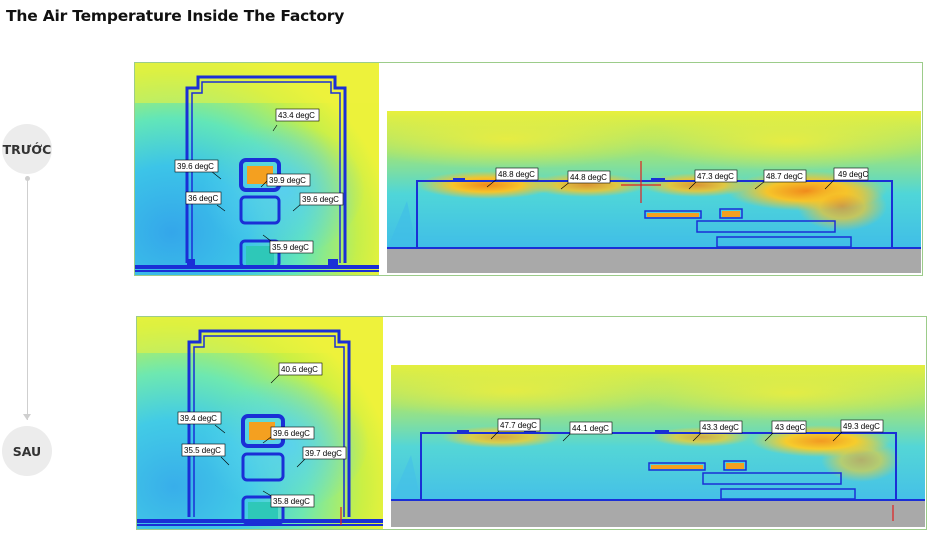 This screenshot has width=927, height=536. Describe the element at coordinates (27, 299) in the screenshot. I see `timeline-connector` at that location.